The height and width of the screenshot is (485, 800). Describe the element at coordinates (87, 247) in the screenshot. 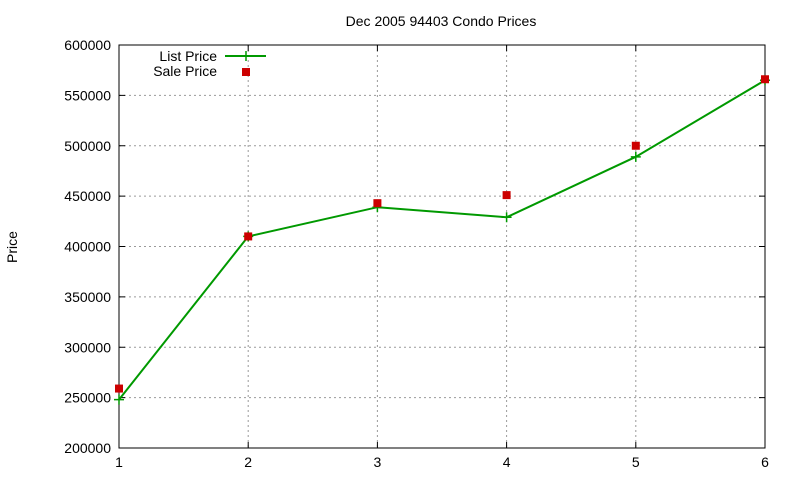

I see `y-tick-label: 400000` at that location.